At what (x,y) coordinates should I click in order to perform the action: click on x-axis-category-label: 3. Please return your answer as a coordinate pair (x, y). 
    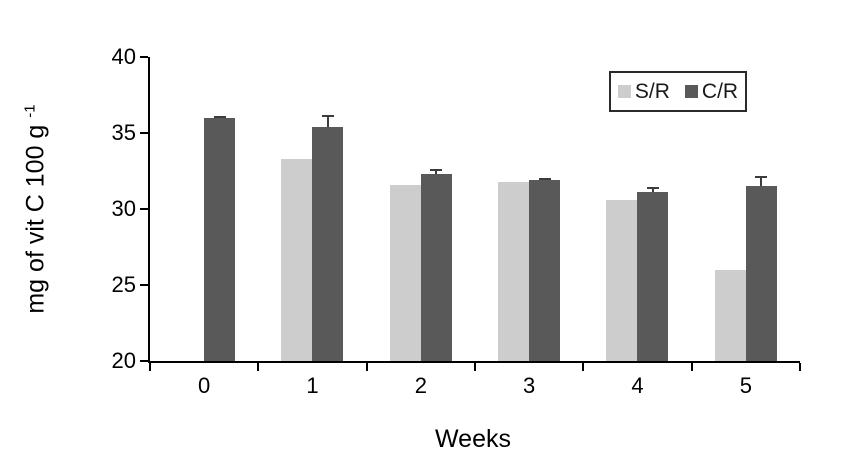
    Looking at the image, I should click on (529, 385).